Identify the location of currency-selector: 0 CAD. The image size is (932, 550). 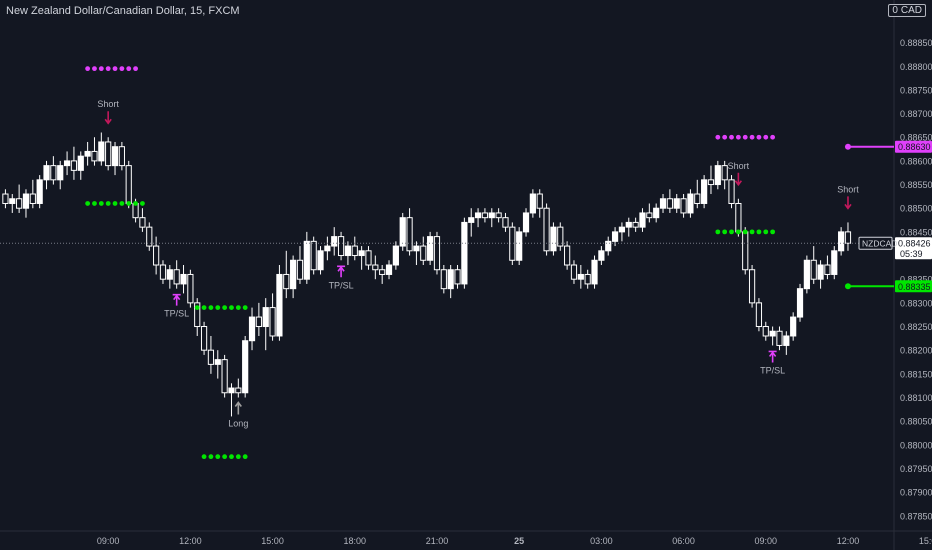
(907, 10).